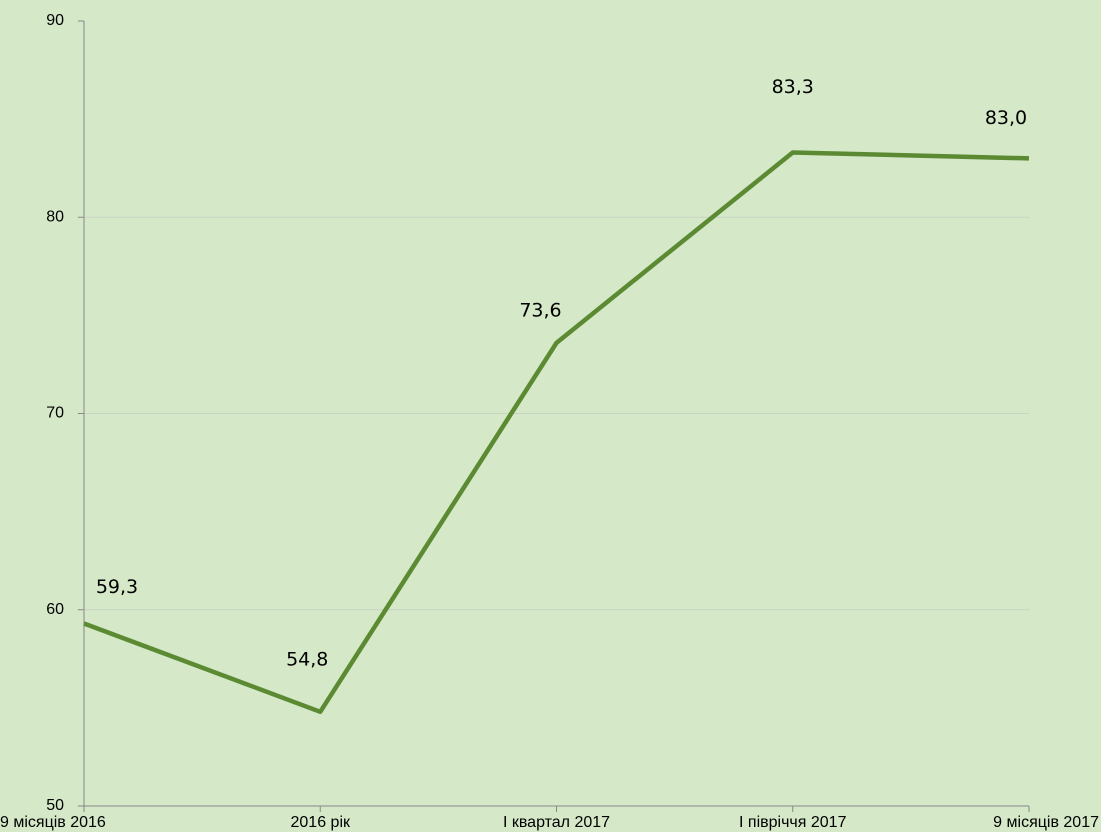 The image size is (1101, 832). Describe the element at coordinates (55, 609) in the screenshot. I see `y-tick-label: 60` at that location.